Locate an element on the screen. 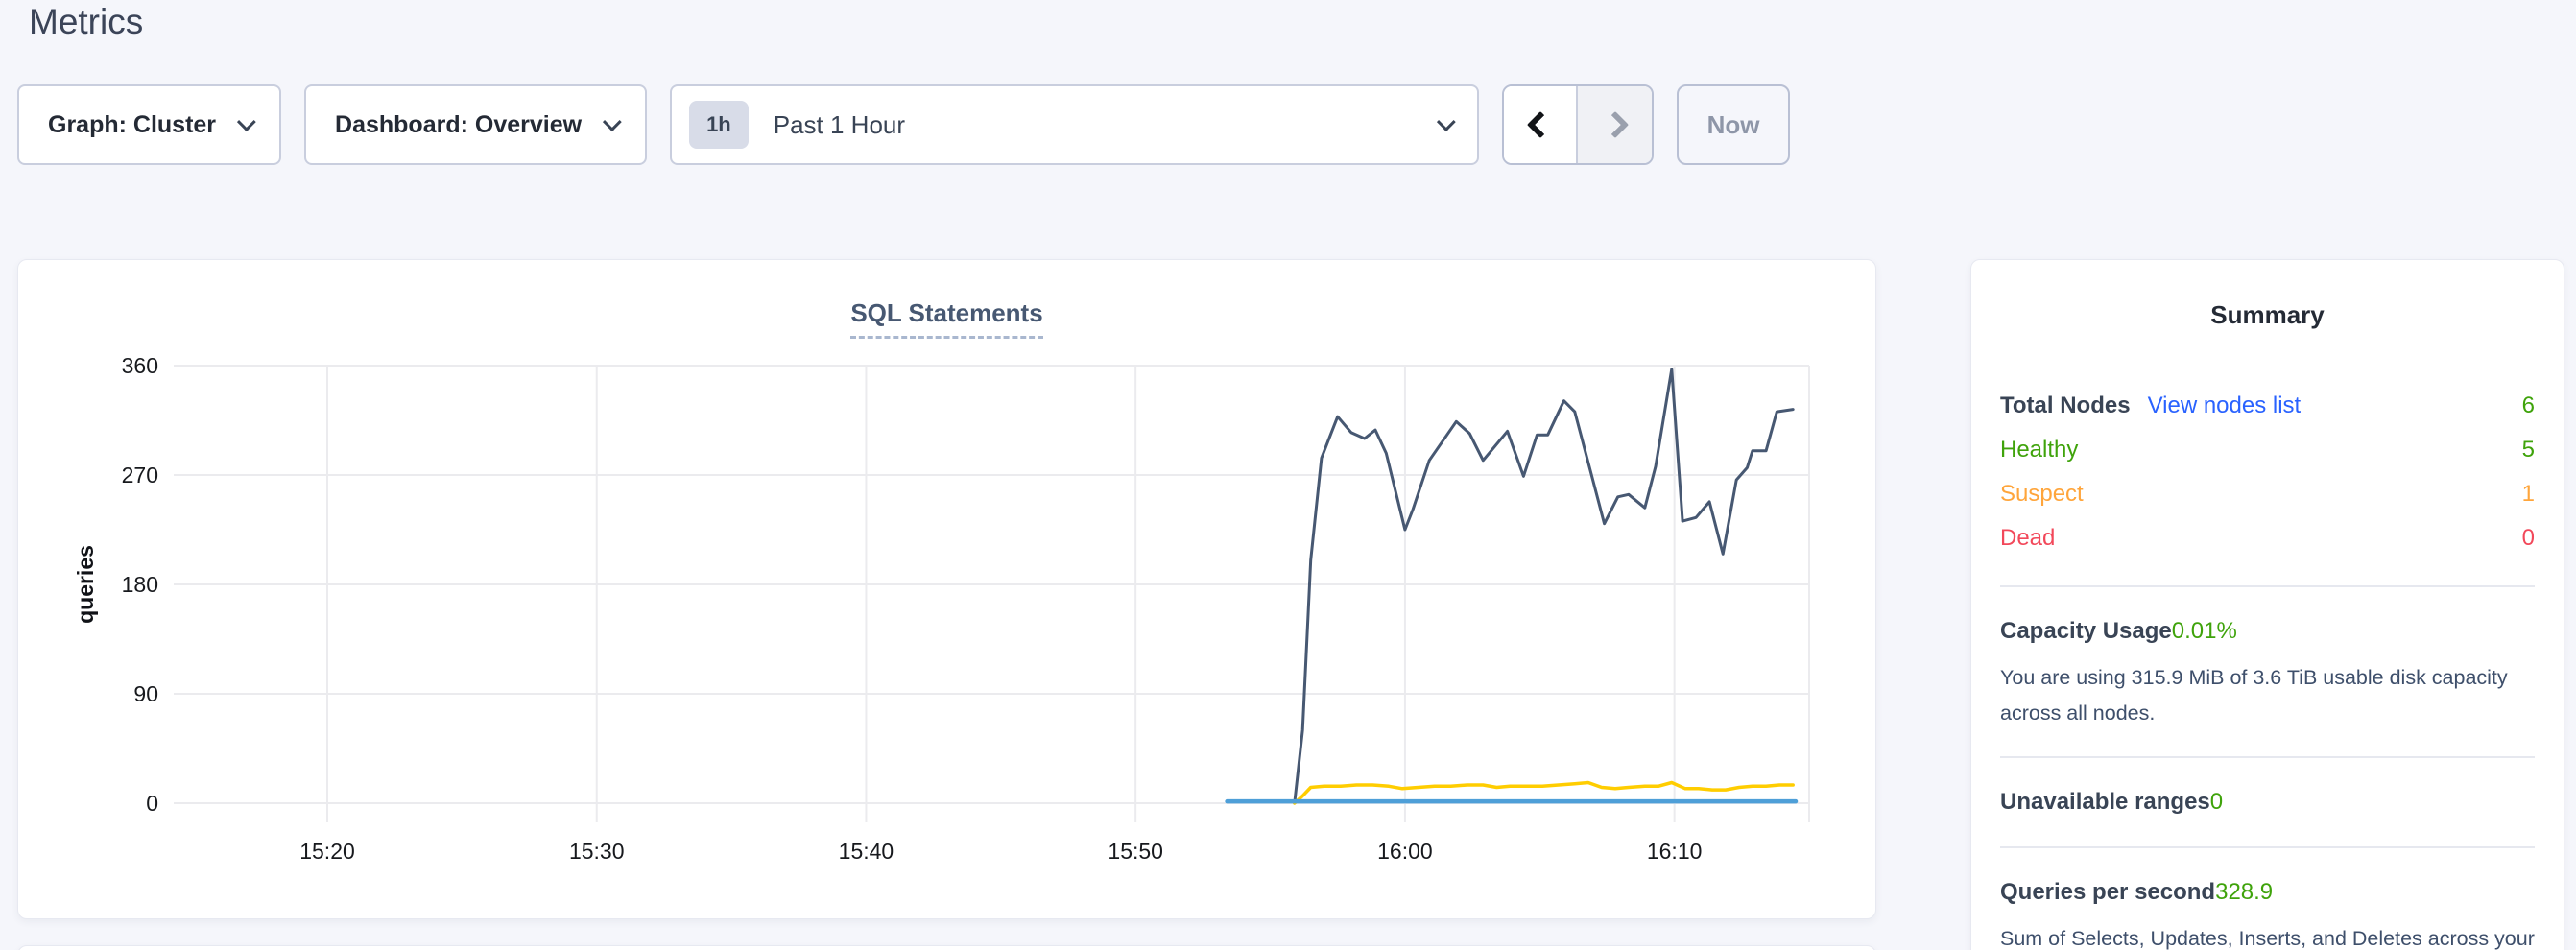 The height and width of the screenshot is (950, 2576). chart-title-row: SQL Statements is located at coordinates (946, 318).